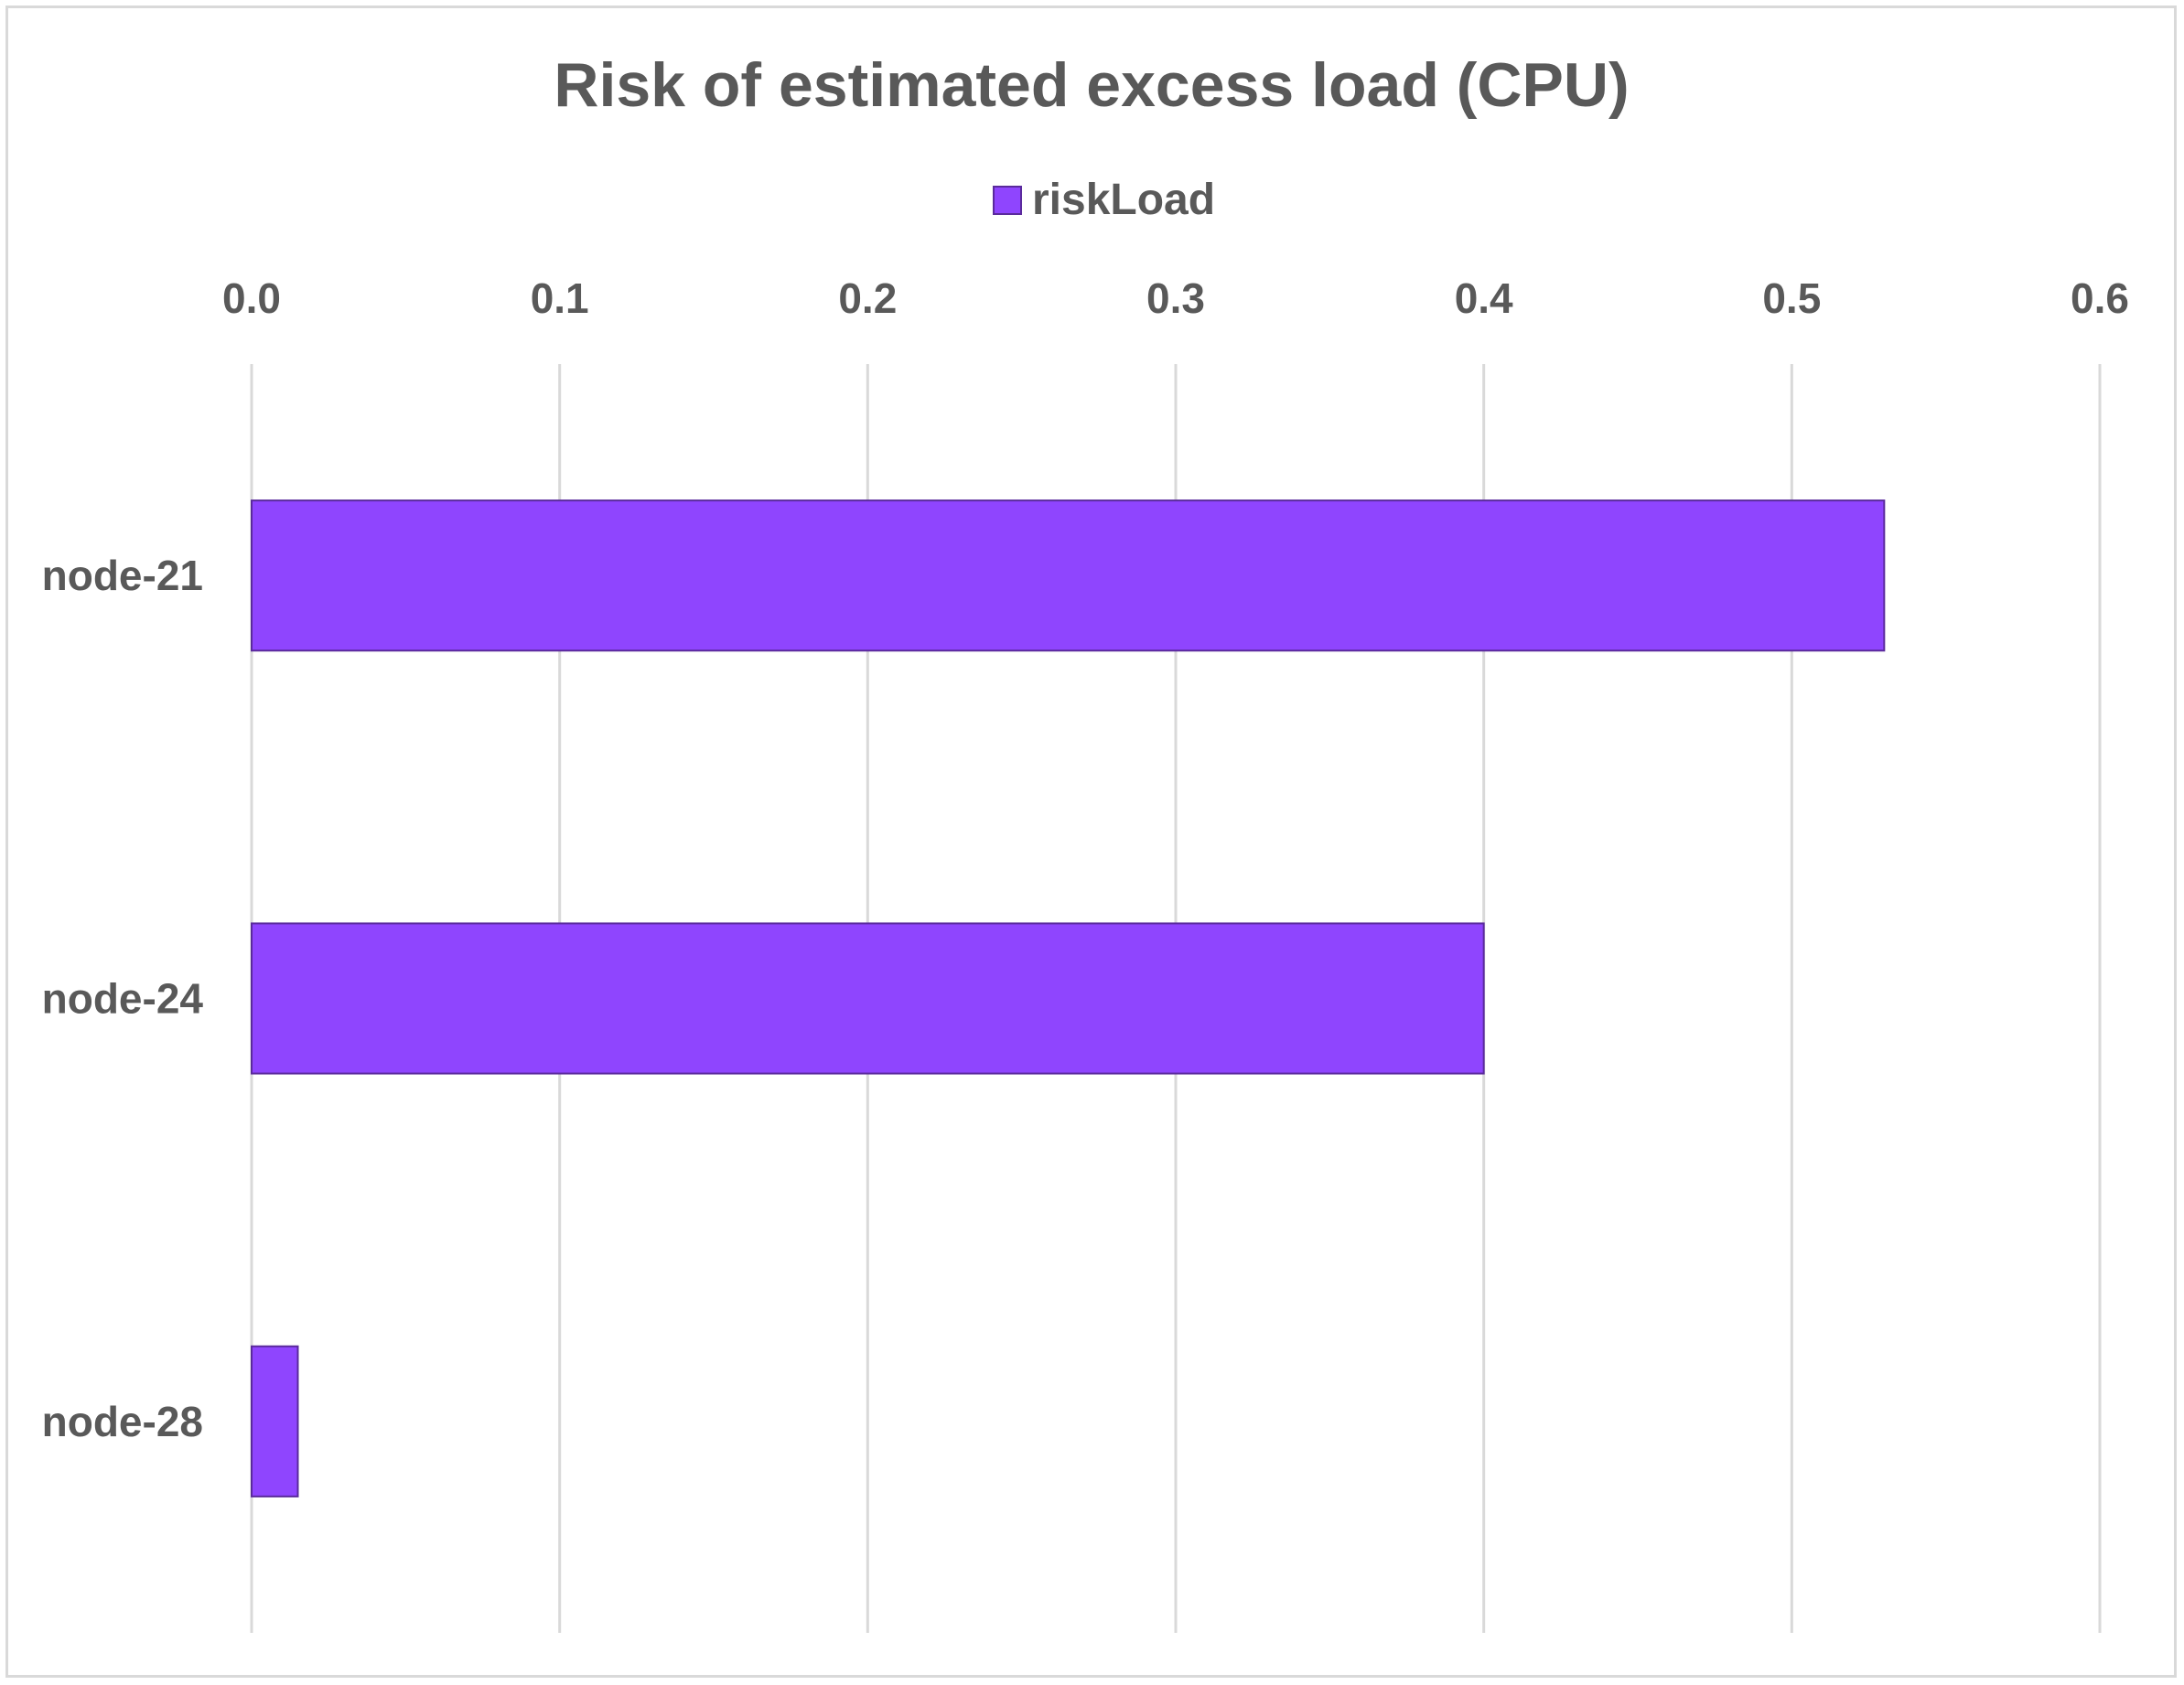  I want to click on x-tick-label: 0.3, so click(1175, 298).